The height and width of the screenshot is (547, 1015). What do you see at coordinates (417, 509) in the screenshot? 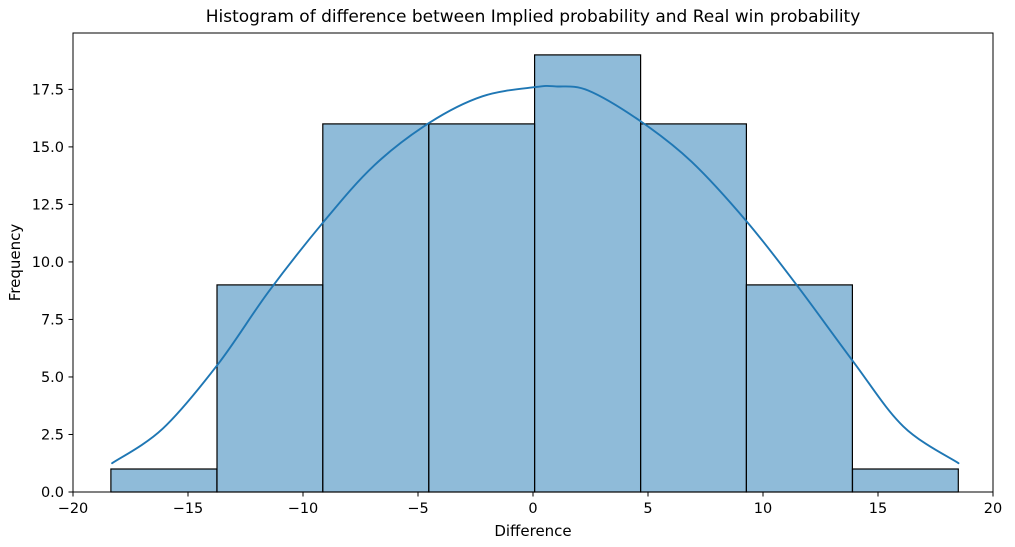
I see `x-tick-label: −5` at bounding box center [417, 509].